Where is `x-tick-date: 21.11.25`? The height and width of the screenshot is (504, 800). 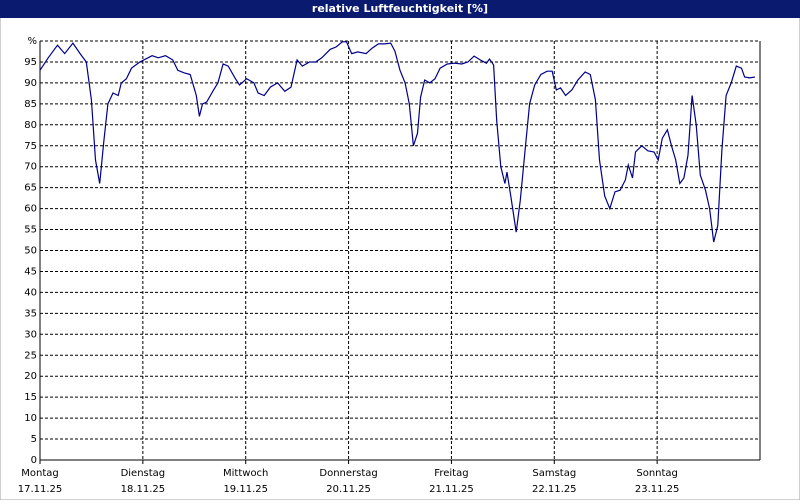 x-tick-date: 21.11.25 is located at coordinates (451, 489).